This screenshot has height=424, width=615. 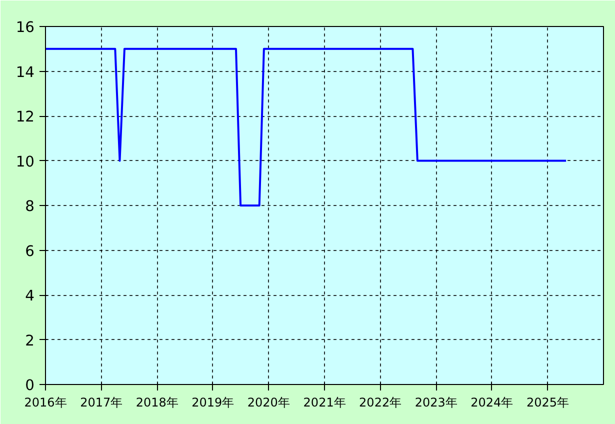 I want to click on x-tick-label: 2022年, so click(x=380, y=403).